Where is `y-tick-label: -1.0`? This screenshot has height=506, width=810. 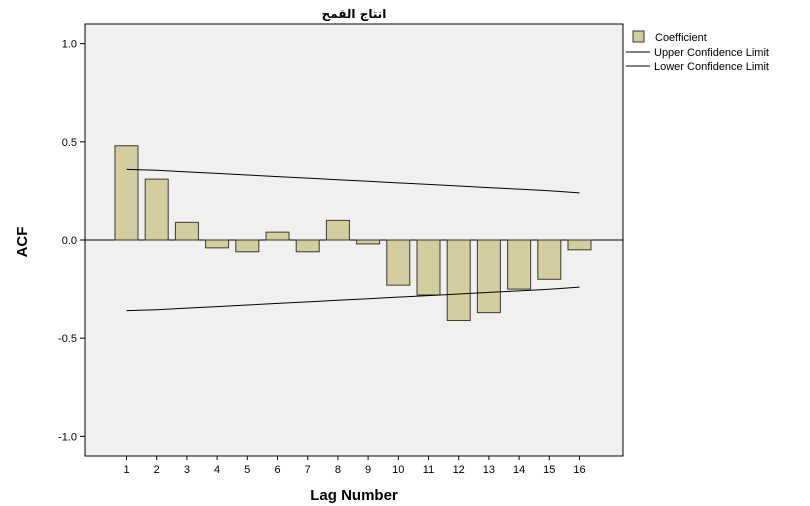 y-tick-label: -1.0 is located at coordinates (67, 437).